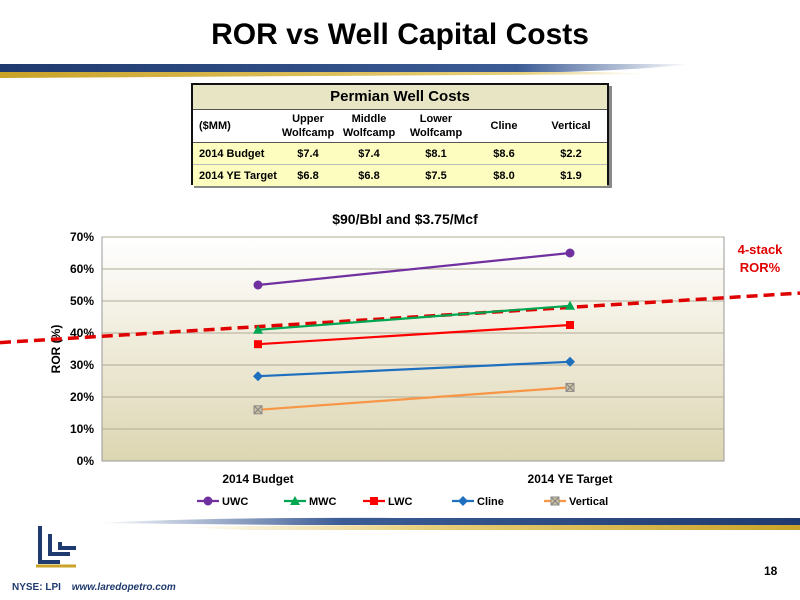 This screenshot has height=600, width=800. Describe the element at coordinates (405, 219) in the screenshot. I see `chart-title: $90/Bbl and $3.75/Mcf` at that location.